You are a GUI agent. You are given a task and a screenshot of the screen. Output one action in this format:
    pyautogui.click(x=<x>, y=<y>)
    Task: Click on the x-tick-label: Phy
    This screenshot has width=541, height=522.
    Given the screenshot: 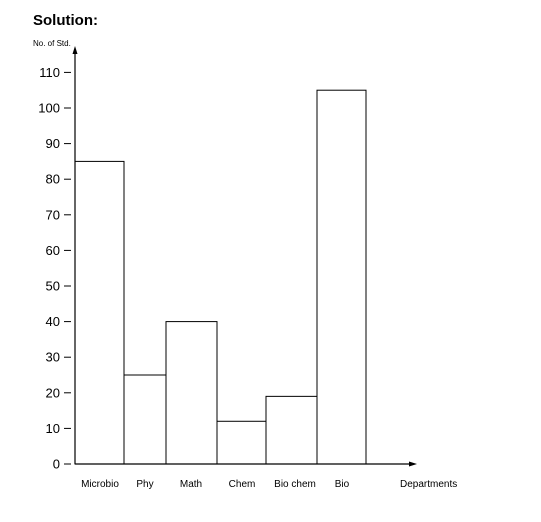 What is the action you would take?
    pyautogui.click(x=144, y=484)
    